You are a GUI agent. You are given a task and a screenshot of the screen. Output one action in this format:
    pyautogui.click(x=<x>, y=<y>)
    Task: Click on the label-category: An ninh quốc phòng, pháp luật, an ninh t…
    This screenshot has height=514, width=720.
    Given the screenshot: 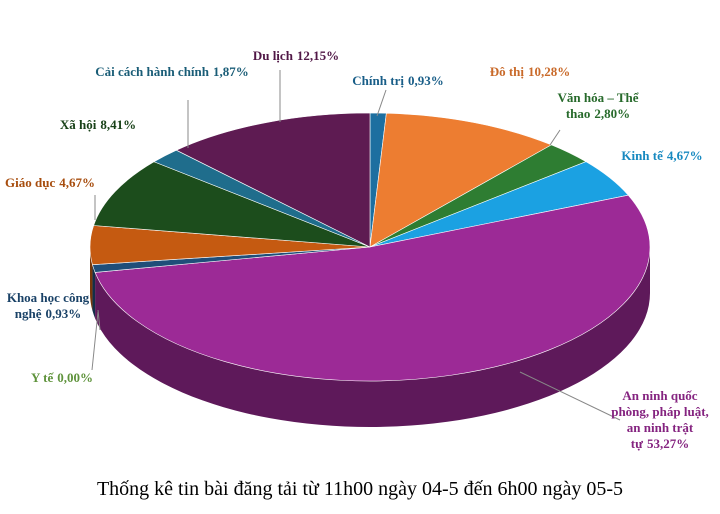 What is the action you would take?
    pyautogui.click(x=660, y=419)
    